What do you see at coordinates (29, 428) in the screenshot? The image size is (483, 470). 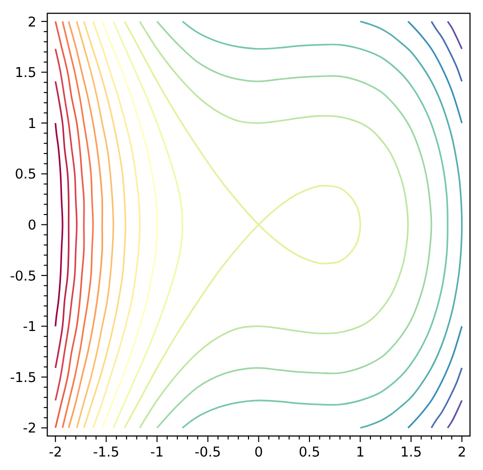 I see `y-tick-label: -2` at bounding box center [29, 428].